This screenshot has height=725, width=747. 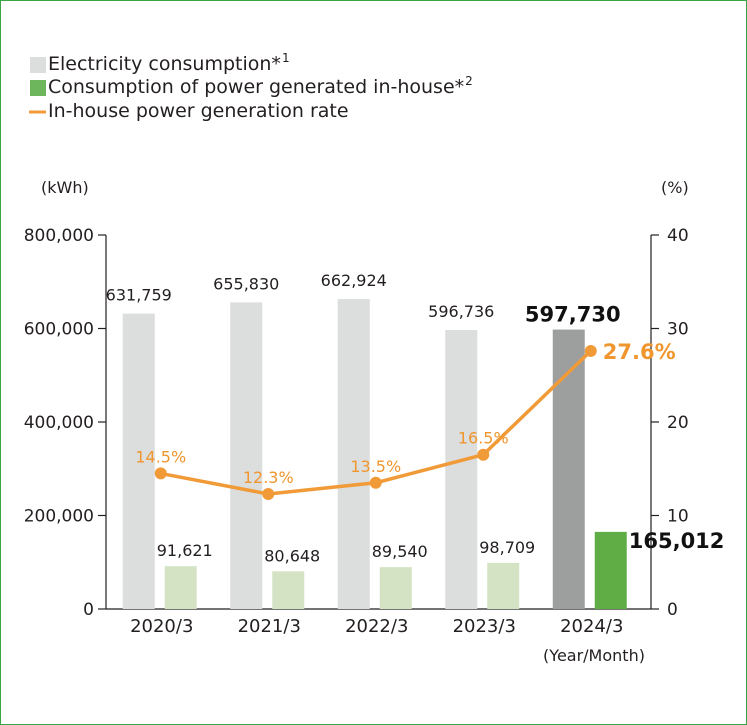 I want to click on inhouse-data-label: 89,540, so click(x=400, y=551).